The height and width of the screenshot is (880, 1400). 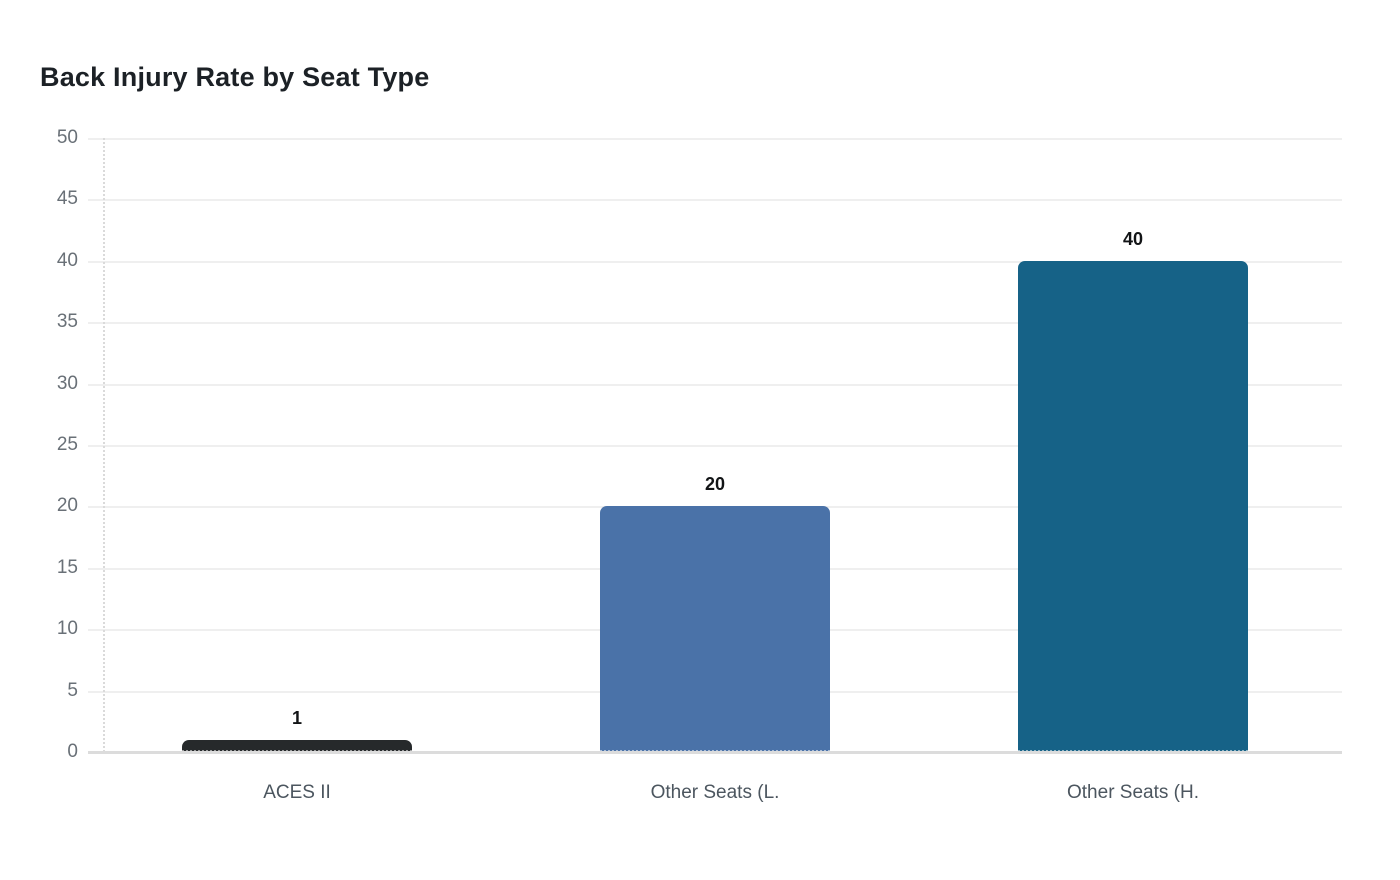 What do you see at coordinates (67, 629) in the screenshot?
I see `y-tick-label: 10` at bounding box center [67, 629].